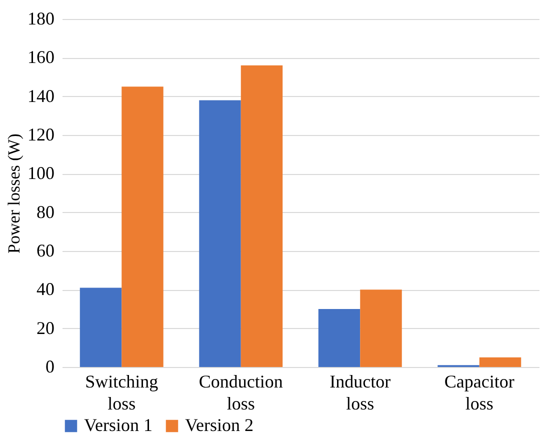  Describe the element at coordinates (45, 289) in the screenshot. I see `y-tick-label: 40` at that location.